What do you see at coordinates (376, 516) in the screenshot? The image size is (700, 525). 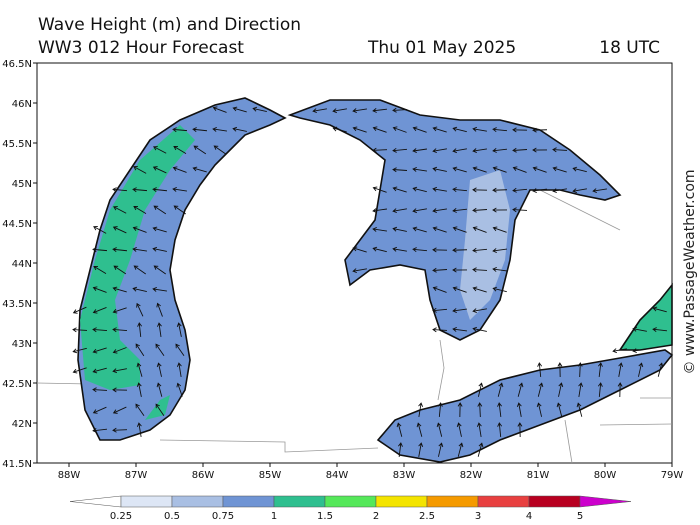 I see `legend-label: 2` at bounding box center [376, 516].